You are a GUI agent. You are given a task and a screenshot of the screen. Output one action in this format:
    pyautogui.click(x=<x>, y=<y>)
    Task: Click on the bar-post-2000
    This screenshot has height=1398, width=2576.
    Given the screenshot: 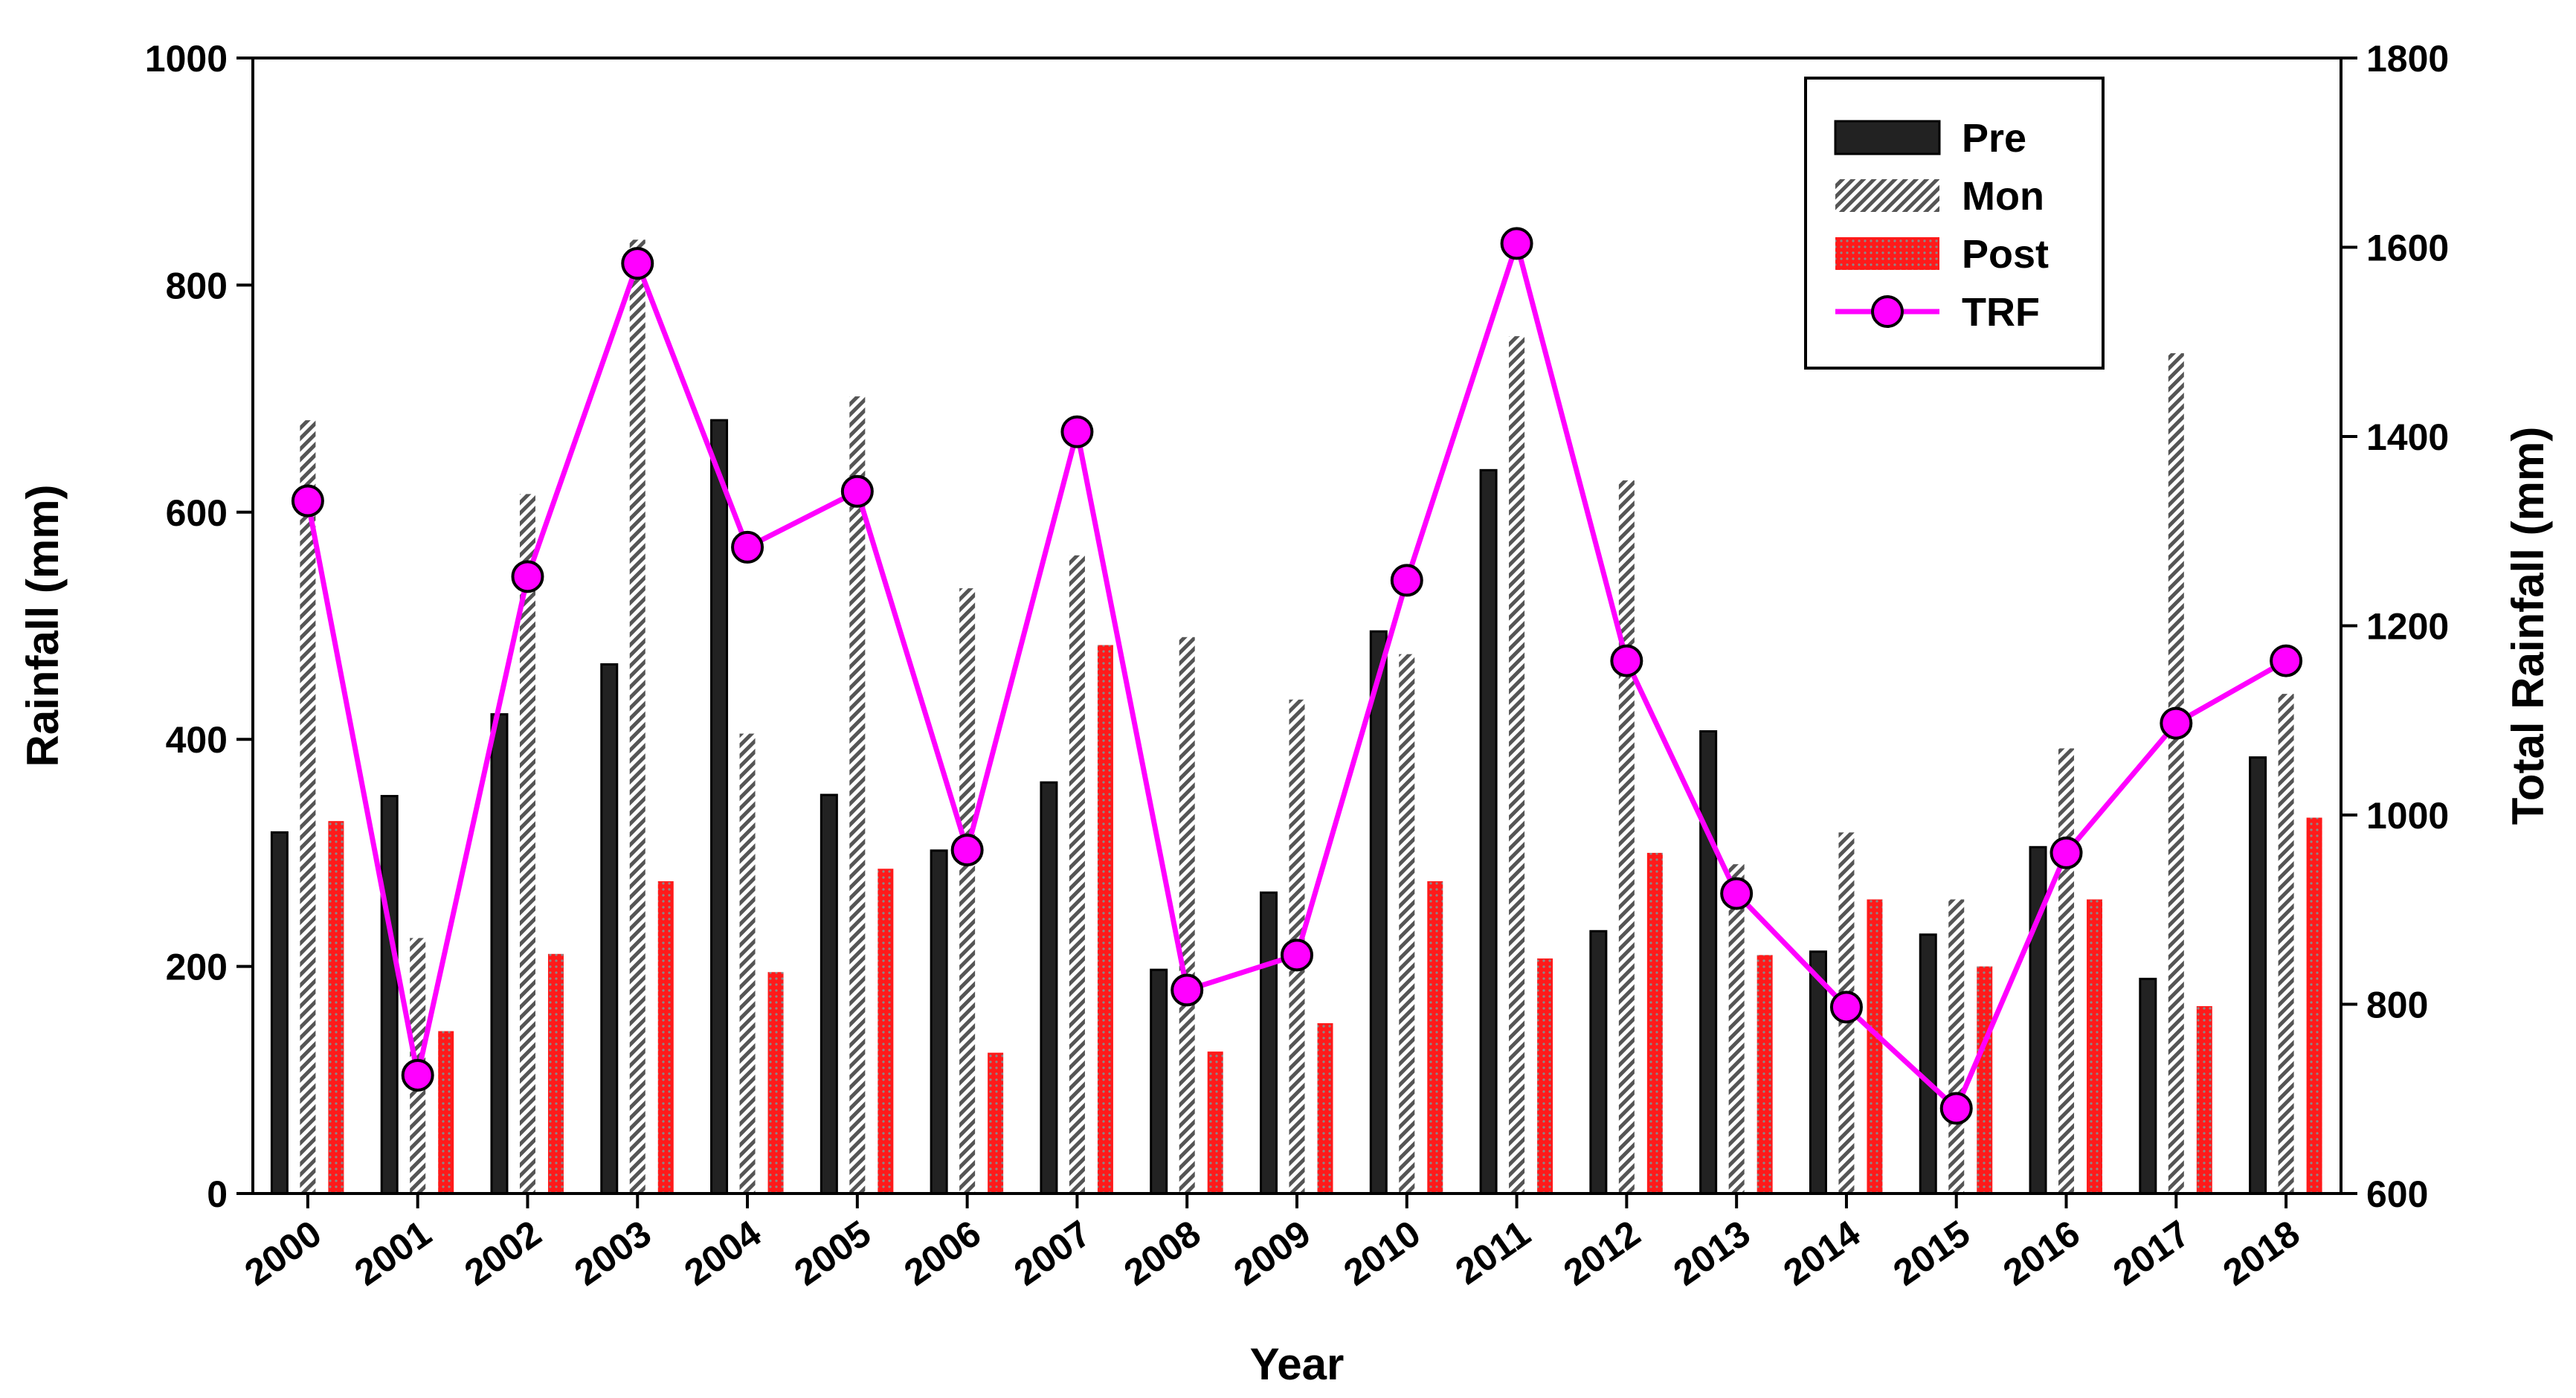 What is the action you would take?
    pyautogui.click(x=336, y=1008)
    